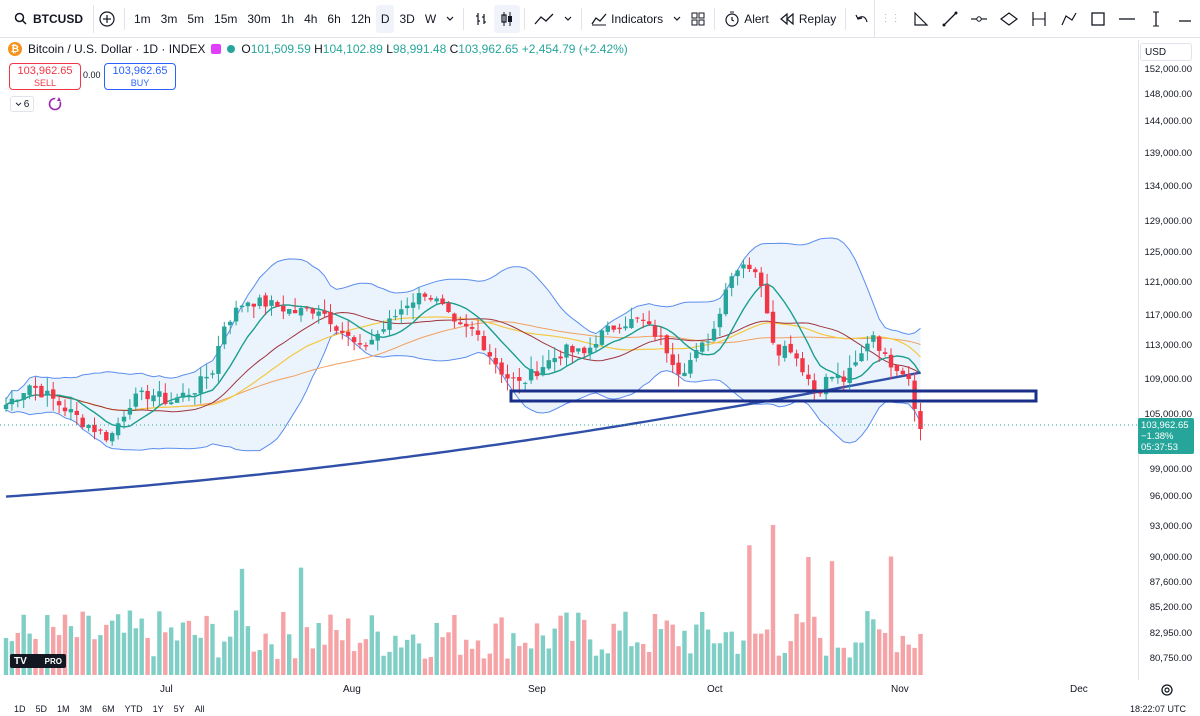 This screenshot has height=716, width=1200. Describe the element at coordinates (1069, 19) in the screenshot. I see `path-icon` at that location.